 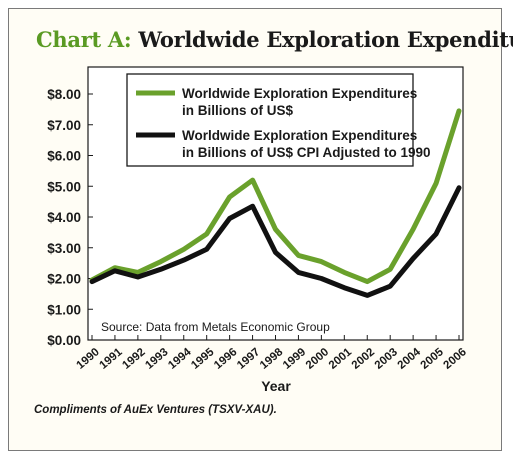 I want to click on y-tick-label: $2.00, so click(x=64, y=279).